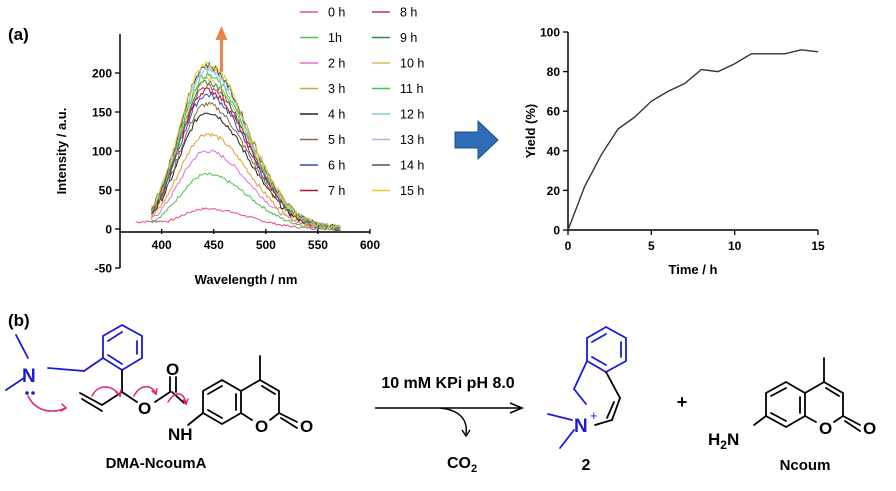 The image size is (896, 491). I want to click on legend-label: 4 h, so click(336, 115).